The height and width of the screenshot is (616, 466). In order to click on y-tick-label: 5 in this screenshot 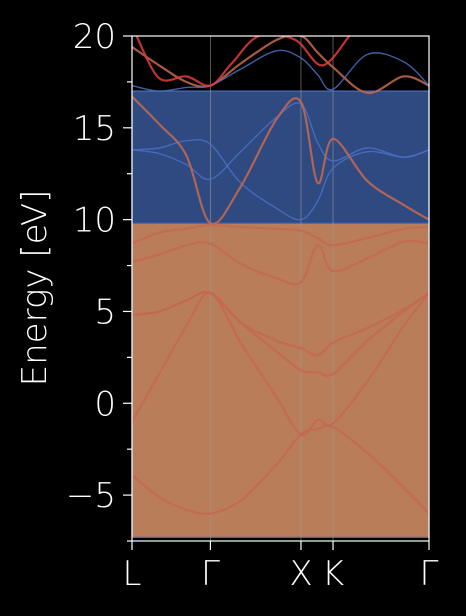, I will do `click(105, 312)`.